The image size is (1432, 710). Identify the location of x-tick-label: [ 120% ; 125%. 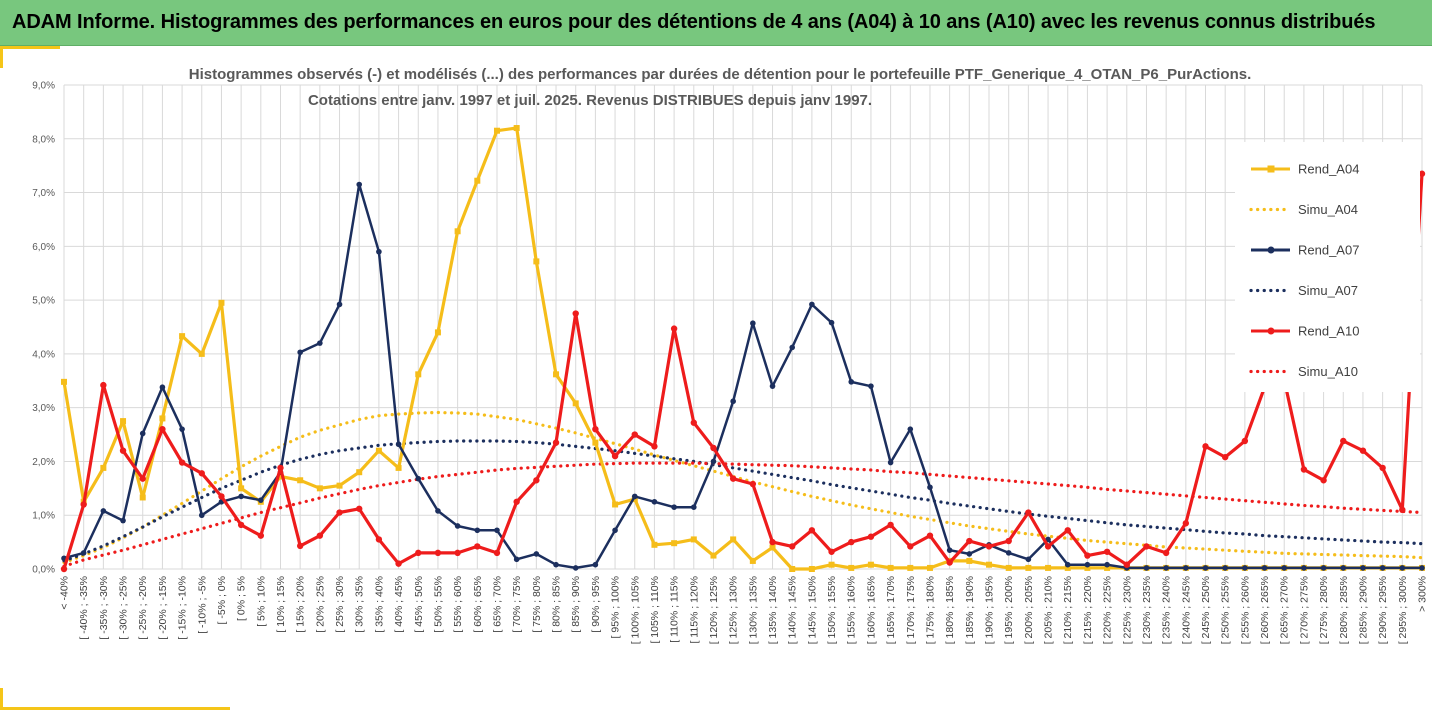
(714, 610).